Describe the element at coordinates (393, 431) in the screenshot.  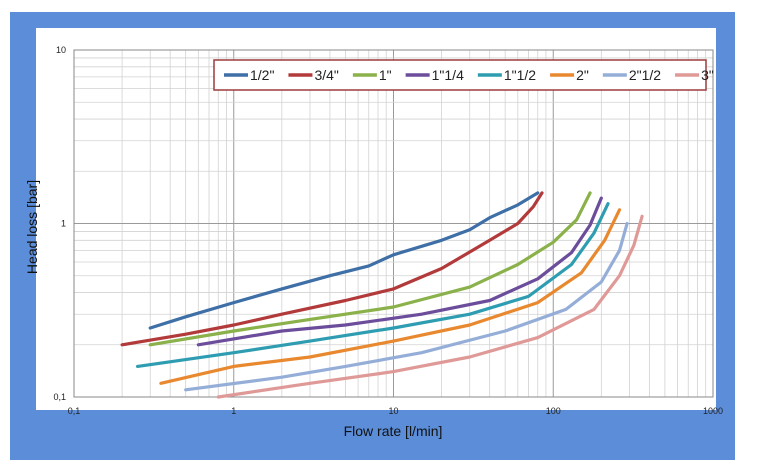
I see `x-axis-label: Flow rate [l/min]` at that location.